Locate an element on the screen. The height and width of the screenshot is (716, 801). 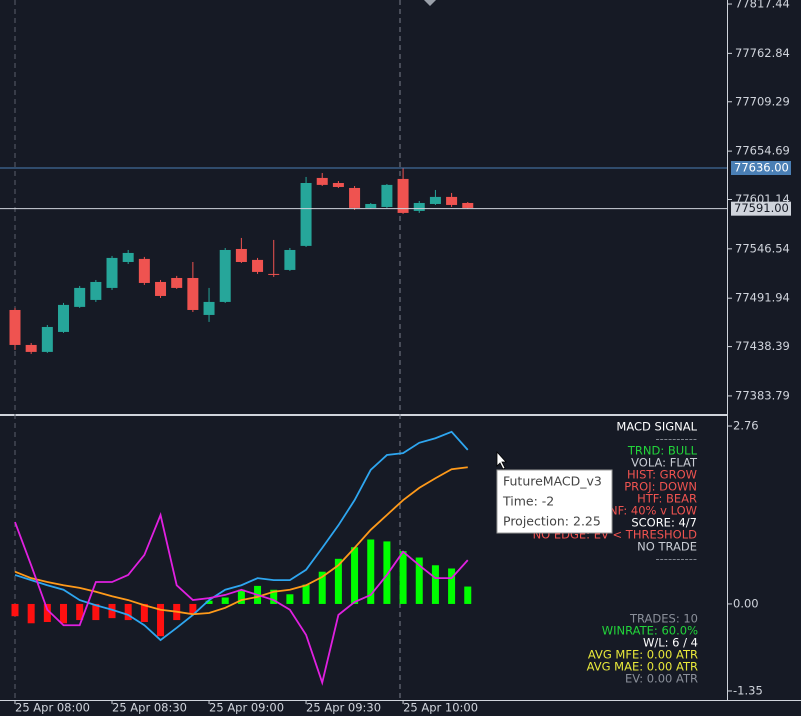
signal-line: NO TRADE is located at coordinates (667, 547).